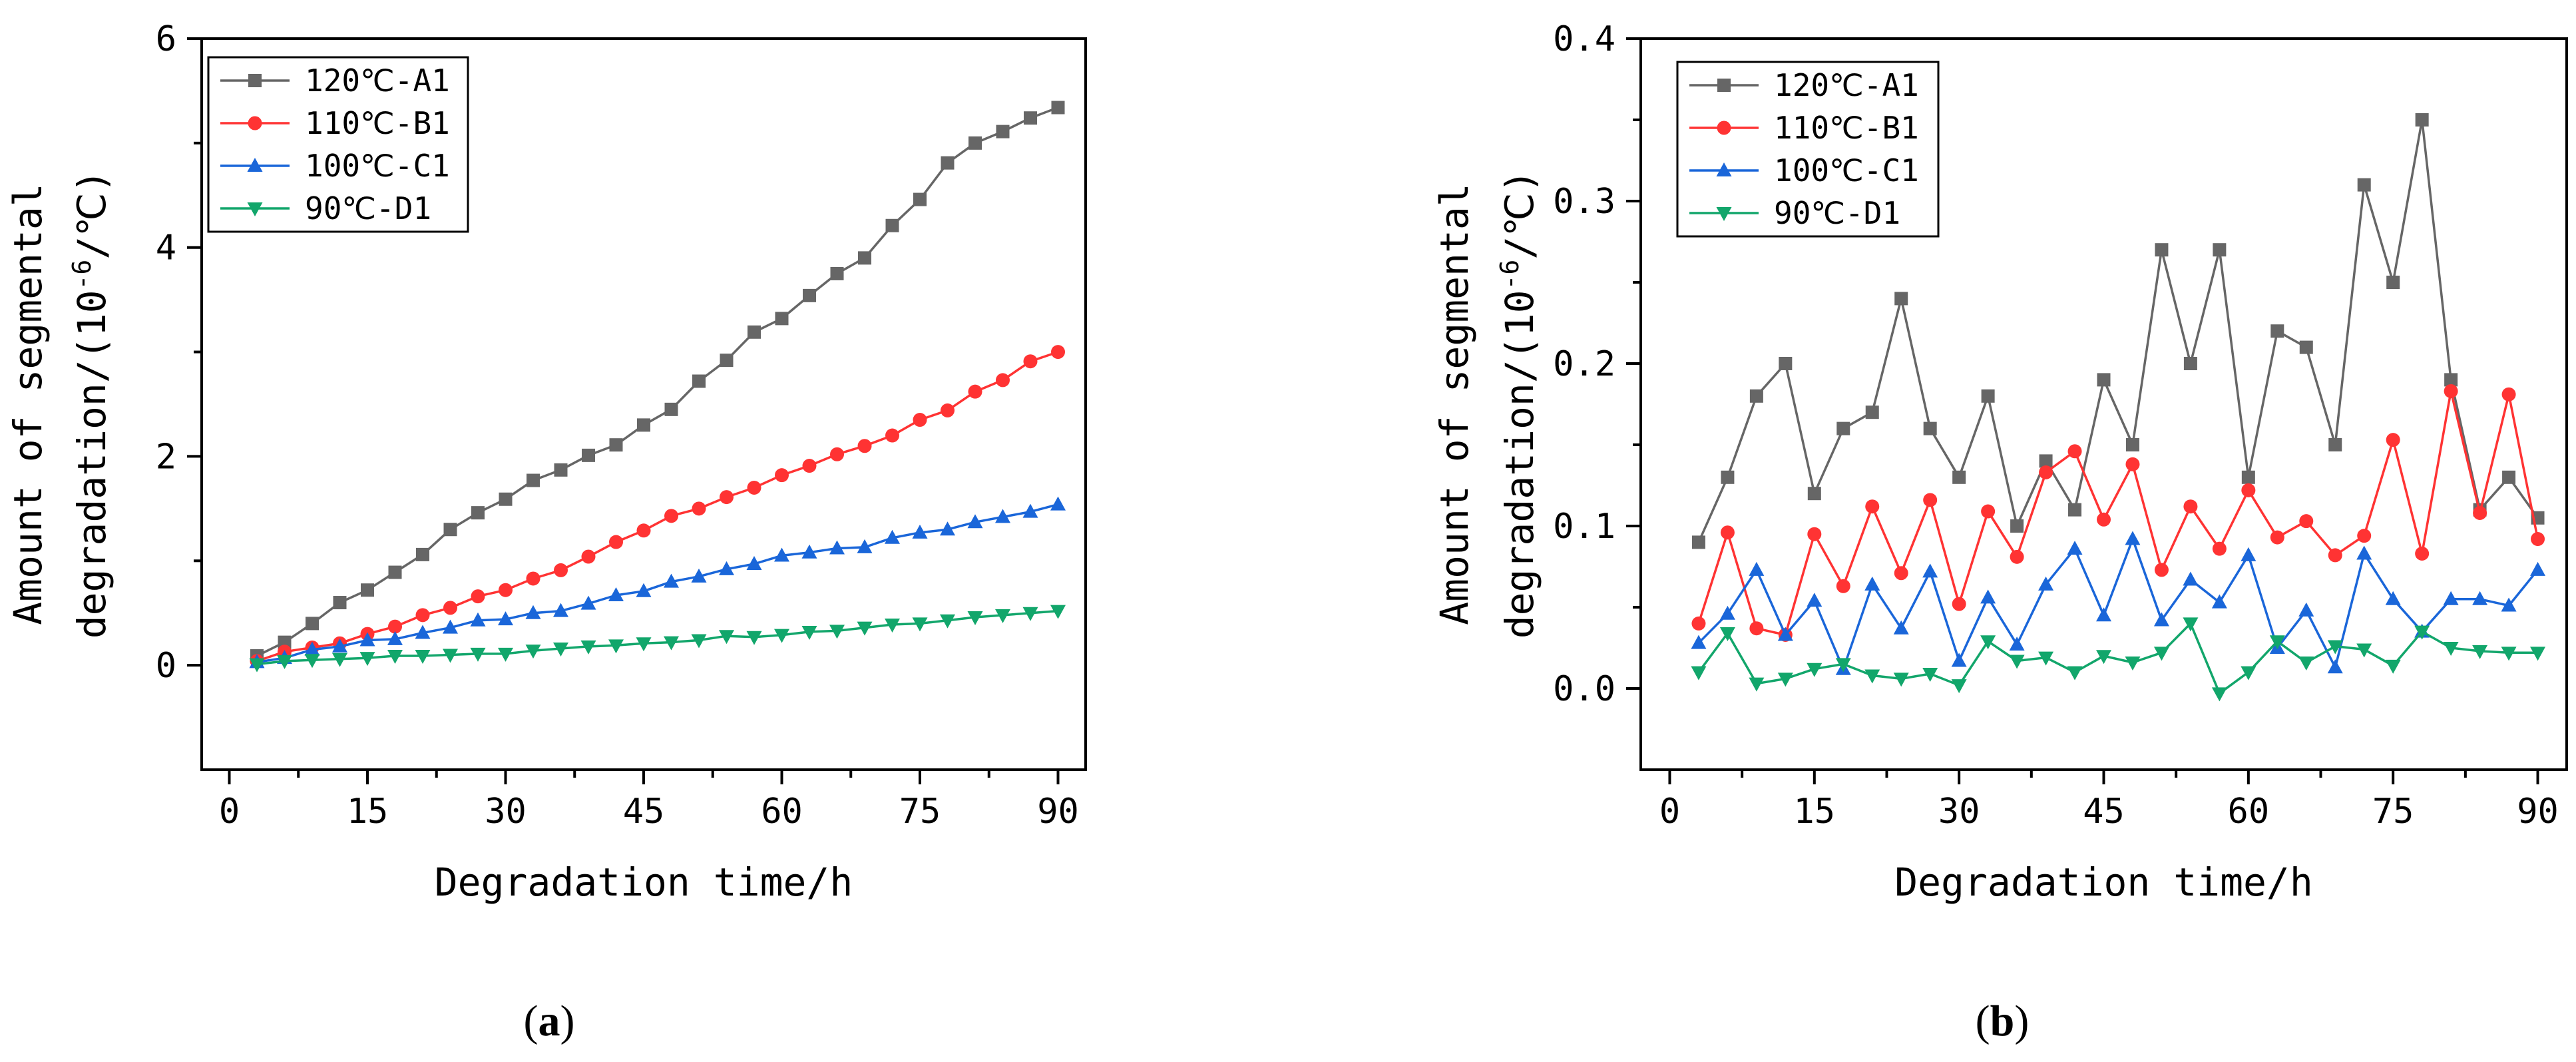 The width and height of the screenshot is (2576, 1062). What do you see at coordinates (377, 123) in the screenshot?
I see `legend-entry: 110℃-B1` at bounding box center [377, 123].